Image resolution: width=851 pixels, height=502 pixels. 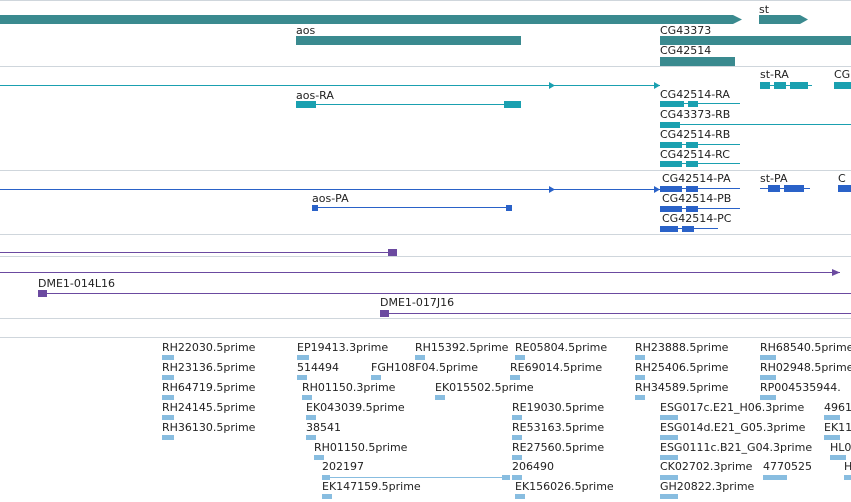 I want to click on gene-feature, so click(x=366, y=19).